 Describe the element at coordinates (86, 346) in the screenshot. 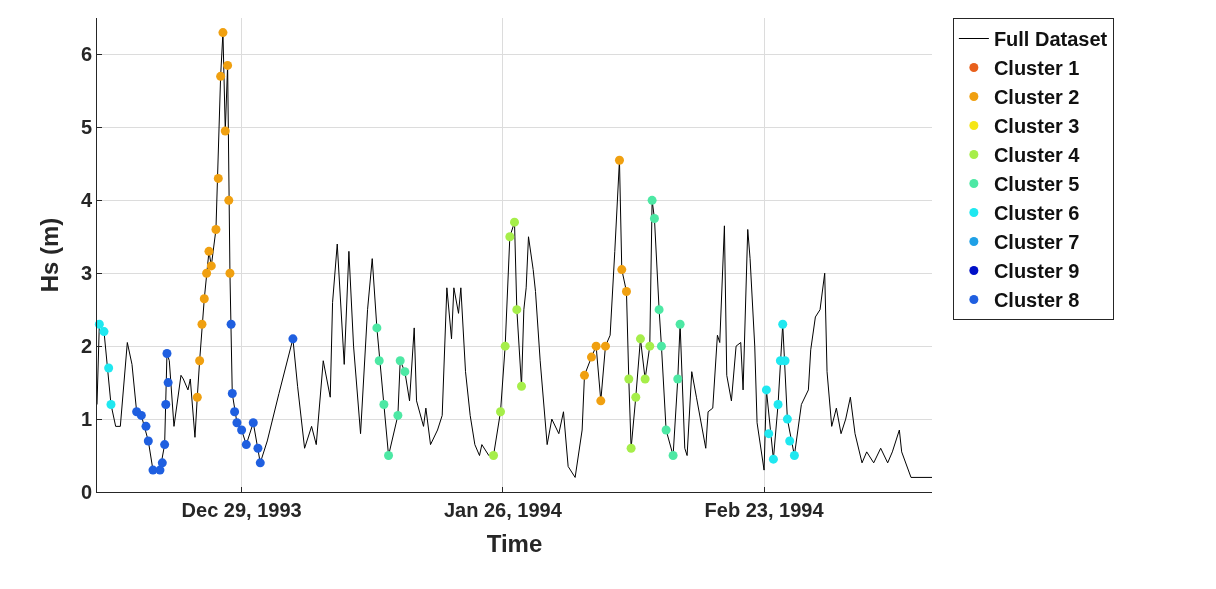

I see `y-tick-label: 2` at that location.